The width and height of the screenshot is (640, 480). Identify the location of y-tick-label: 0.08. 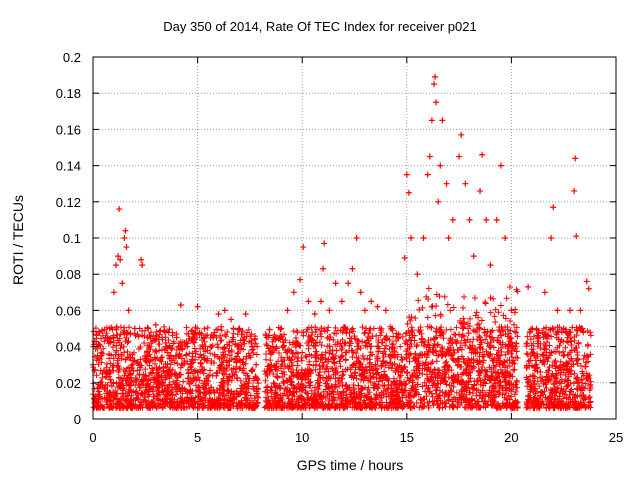
(68, 274).